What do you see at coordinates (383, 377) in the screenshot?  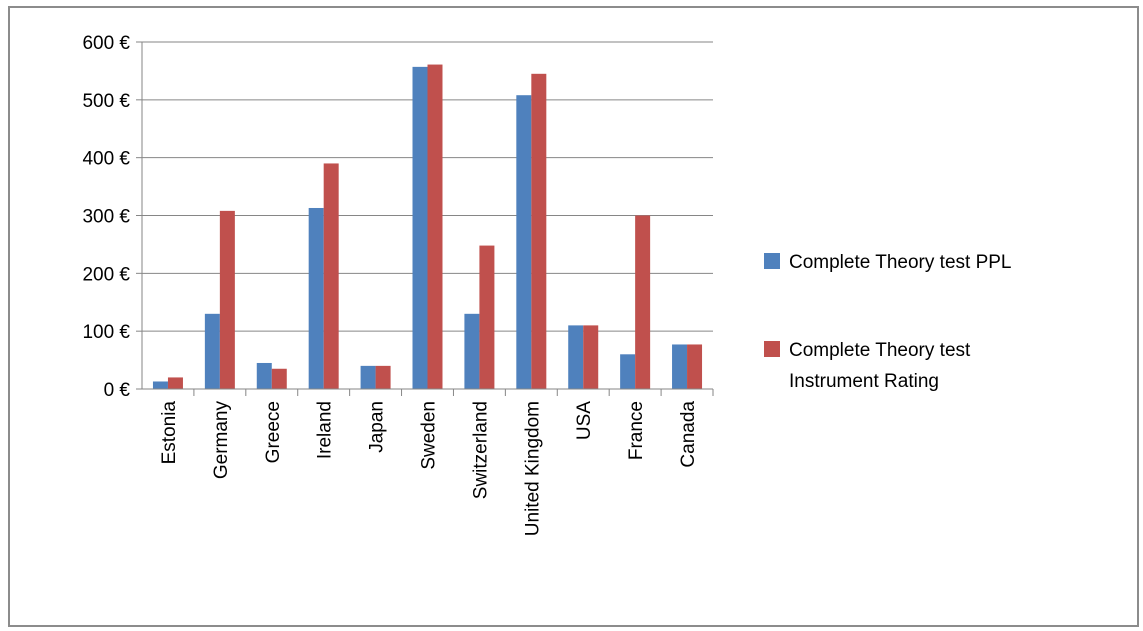 I see `bar-instrument-japan` at bounding box center [383, 377].